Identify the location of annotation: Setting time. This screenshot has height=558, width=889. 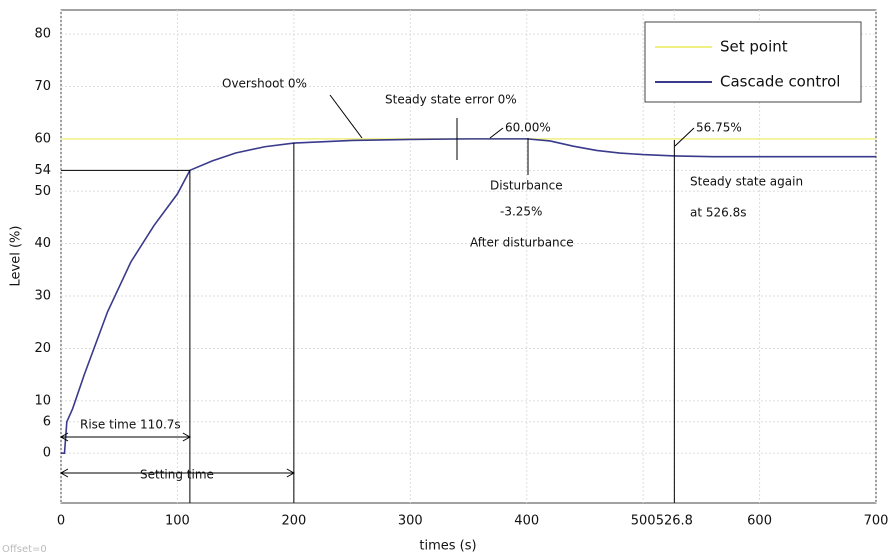
(177, 475).